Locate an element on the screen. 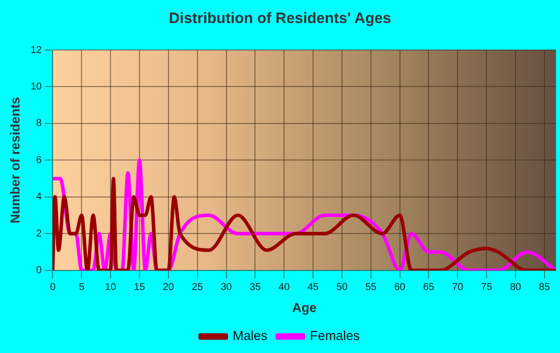 This screenshot has height=353, width=560. legend-label: Females is located at coordinates (335, 336).